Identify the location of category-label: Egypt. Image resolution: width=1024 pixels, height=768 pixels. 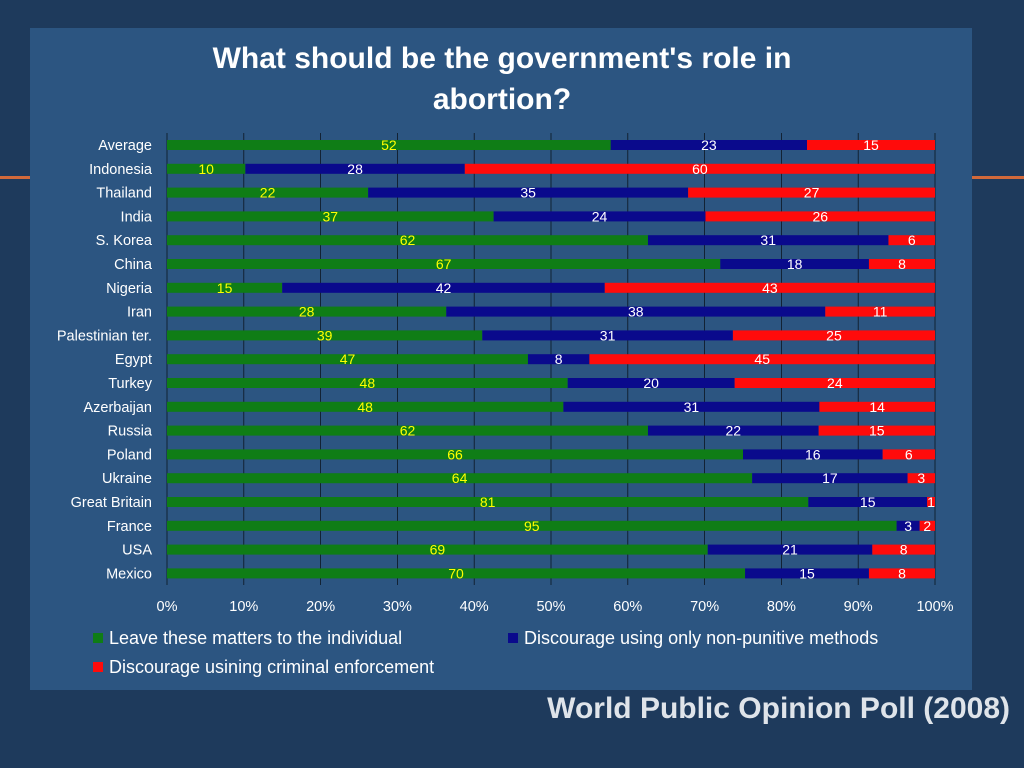
(133, 360).